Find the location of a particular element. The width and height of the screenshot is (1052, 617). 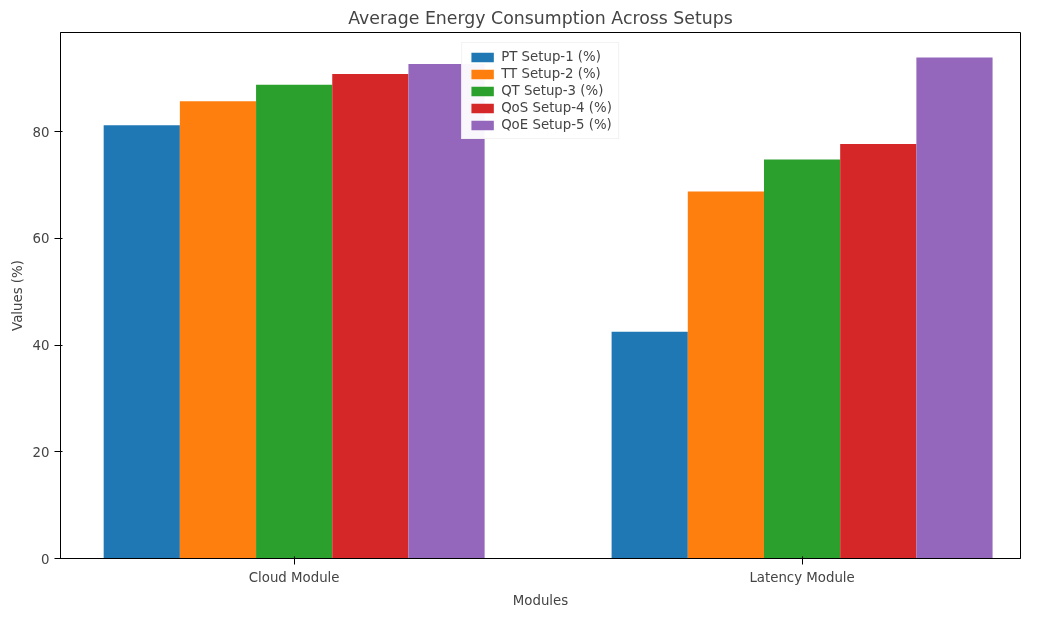

legend-label: QT Setup-3 (%) is located at coordinates (552, 90).